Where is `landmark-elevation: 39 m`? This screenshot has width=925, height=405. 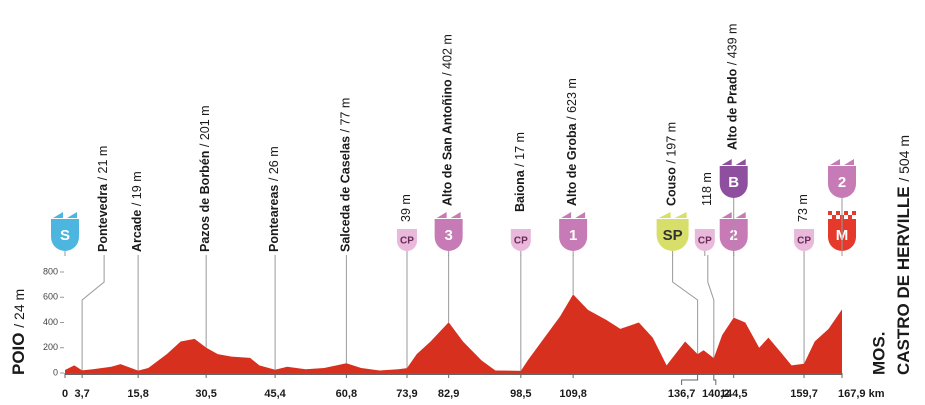 landmark-elevation: 39 m is located at coordinates (406, 208).